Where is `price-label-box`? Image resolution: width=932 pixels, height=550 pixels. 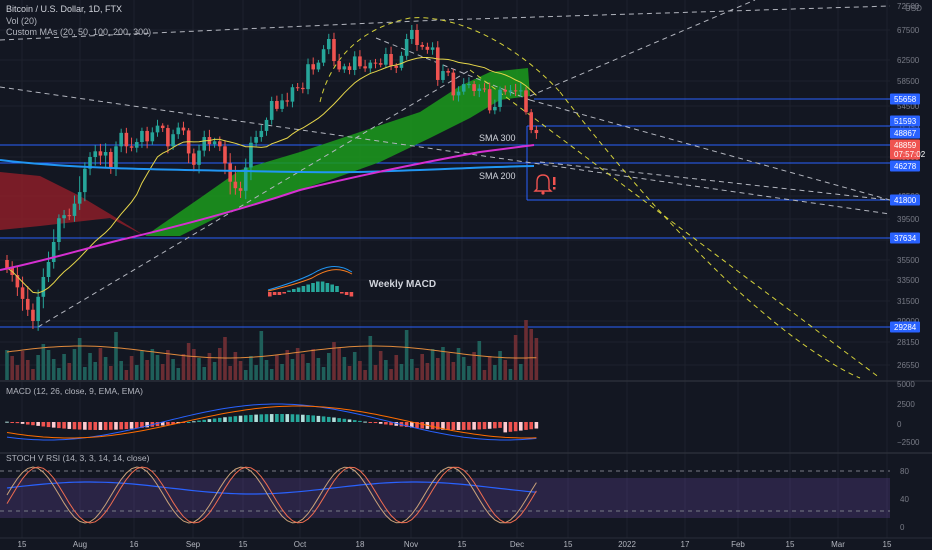
price-label-box is located at coordinates (905, 154).